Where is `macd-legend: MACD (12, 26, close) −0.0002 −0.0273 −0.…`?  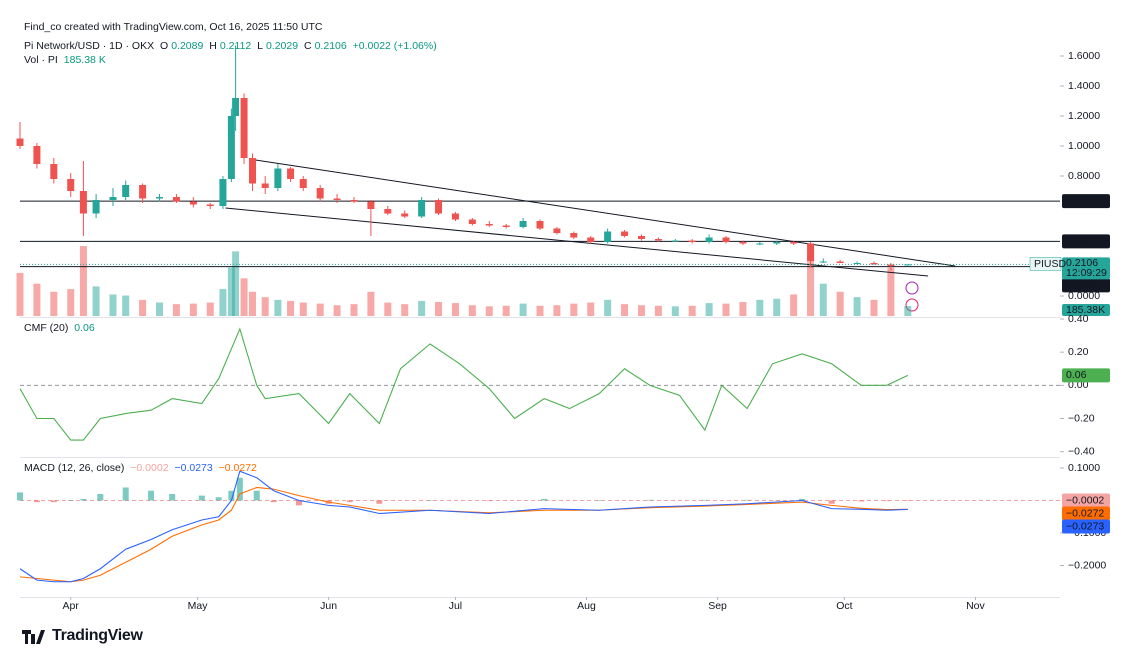 macd-legend: MACD (12, 26, close) −0.0002 −0.0273 −0.… is located at coordinates (142, 468).